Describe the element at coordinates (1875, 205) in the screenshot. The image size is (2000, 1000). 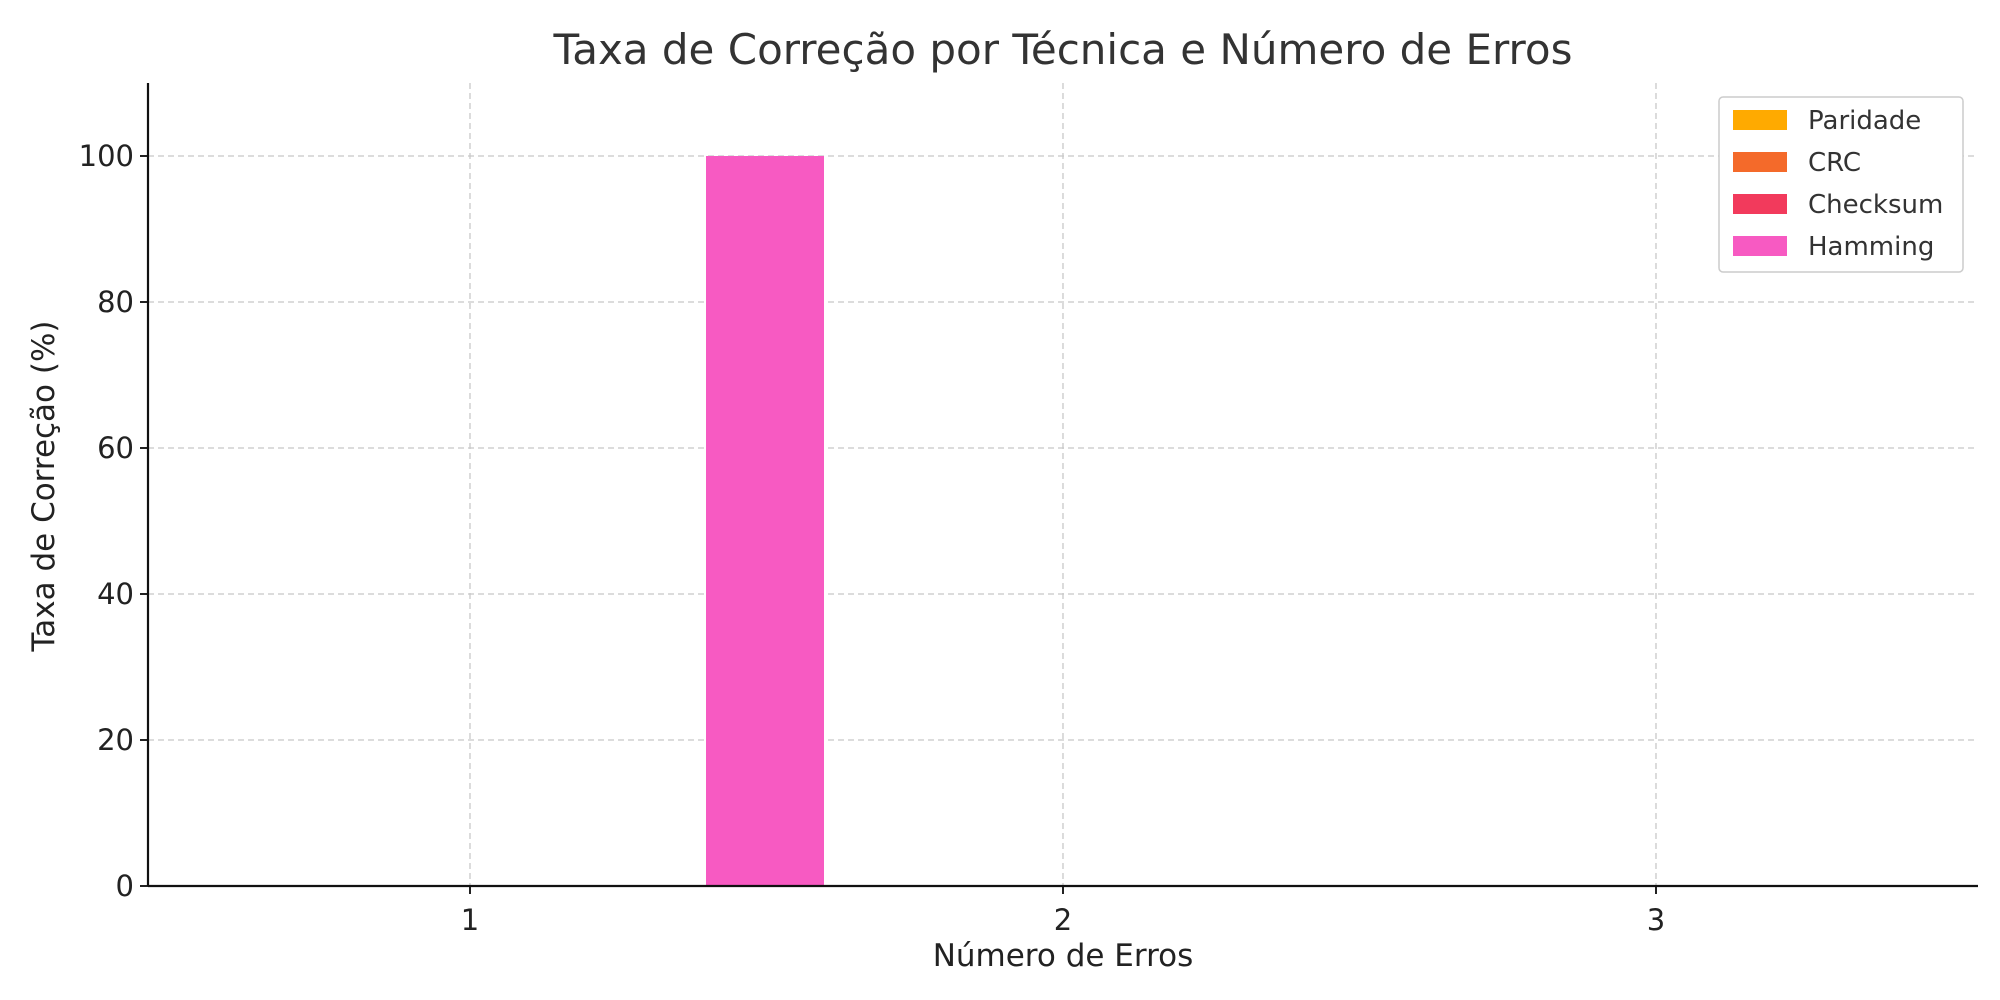
I see `legend-label-checksum: Checksum` at that location.